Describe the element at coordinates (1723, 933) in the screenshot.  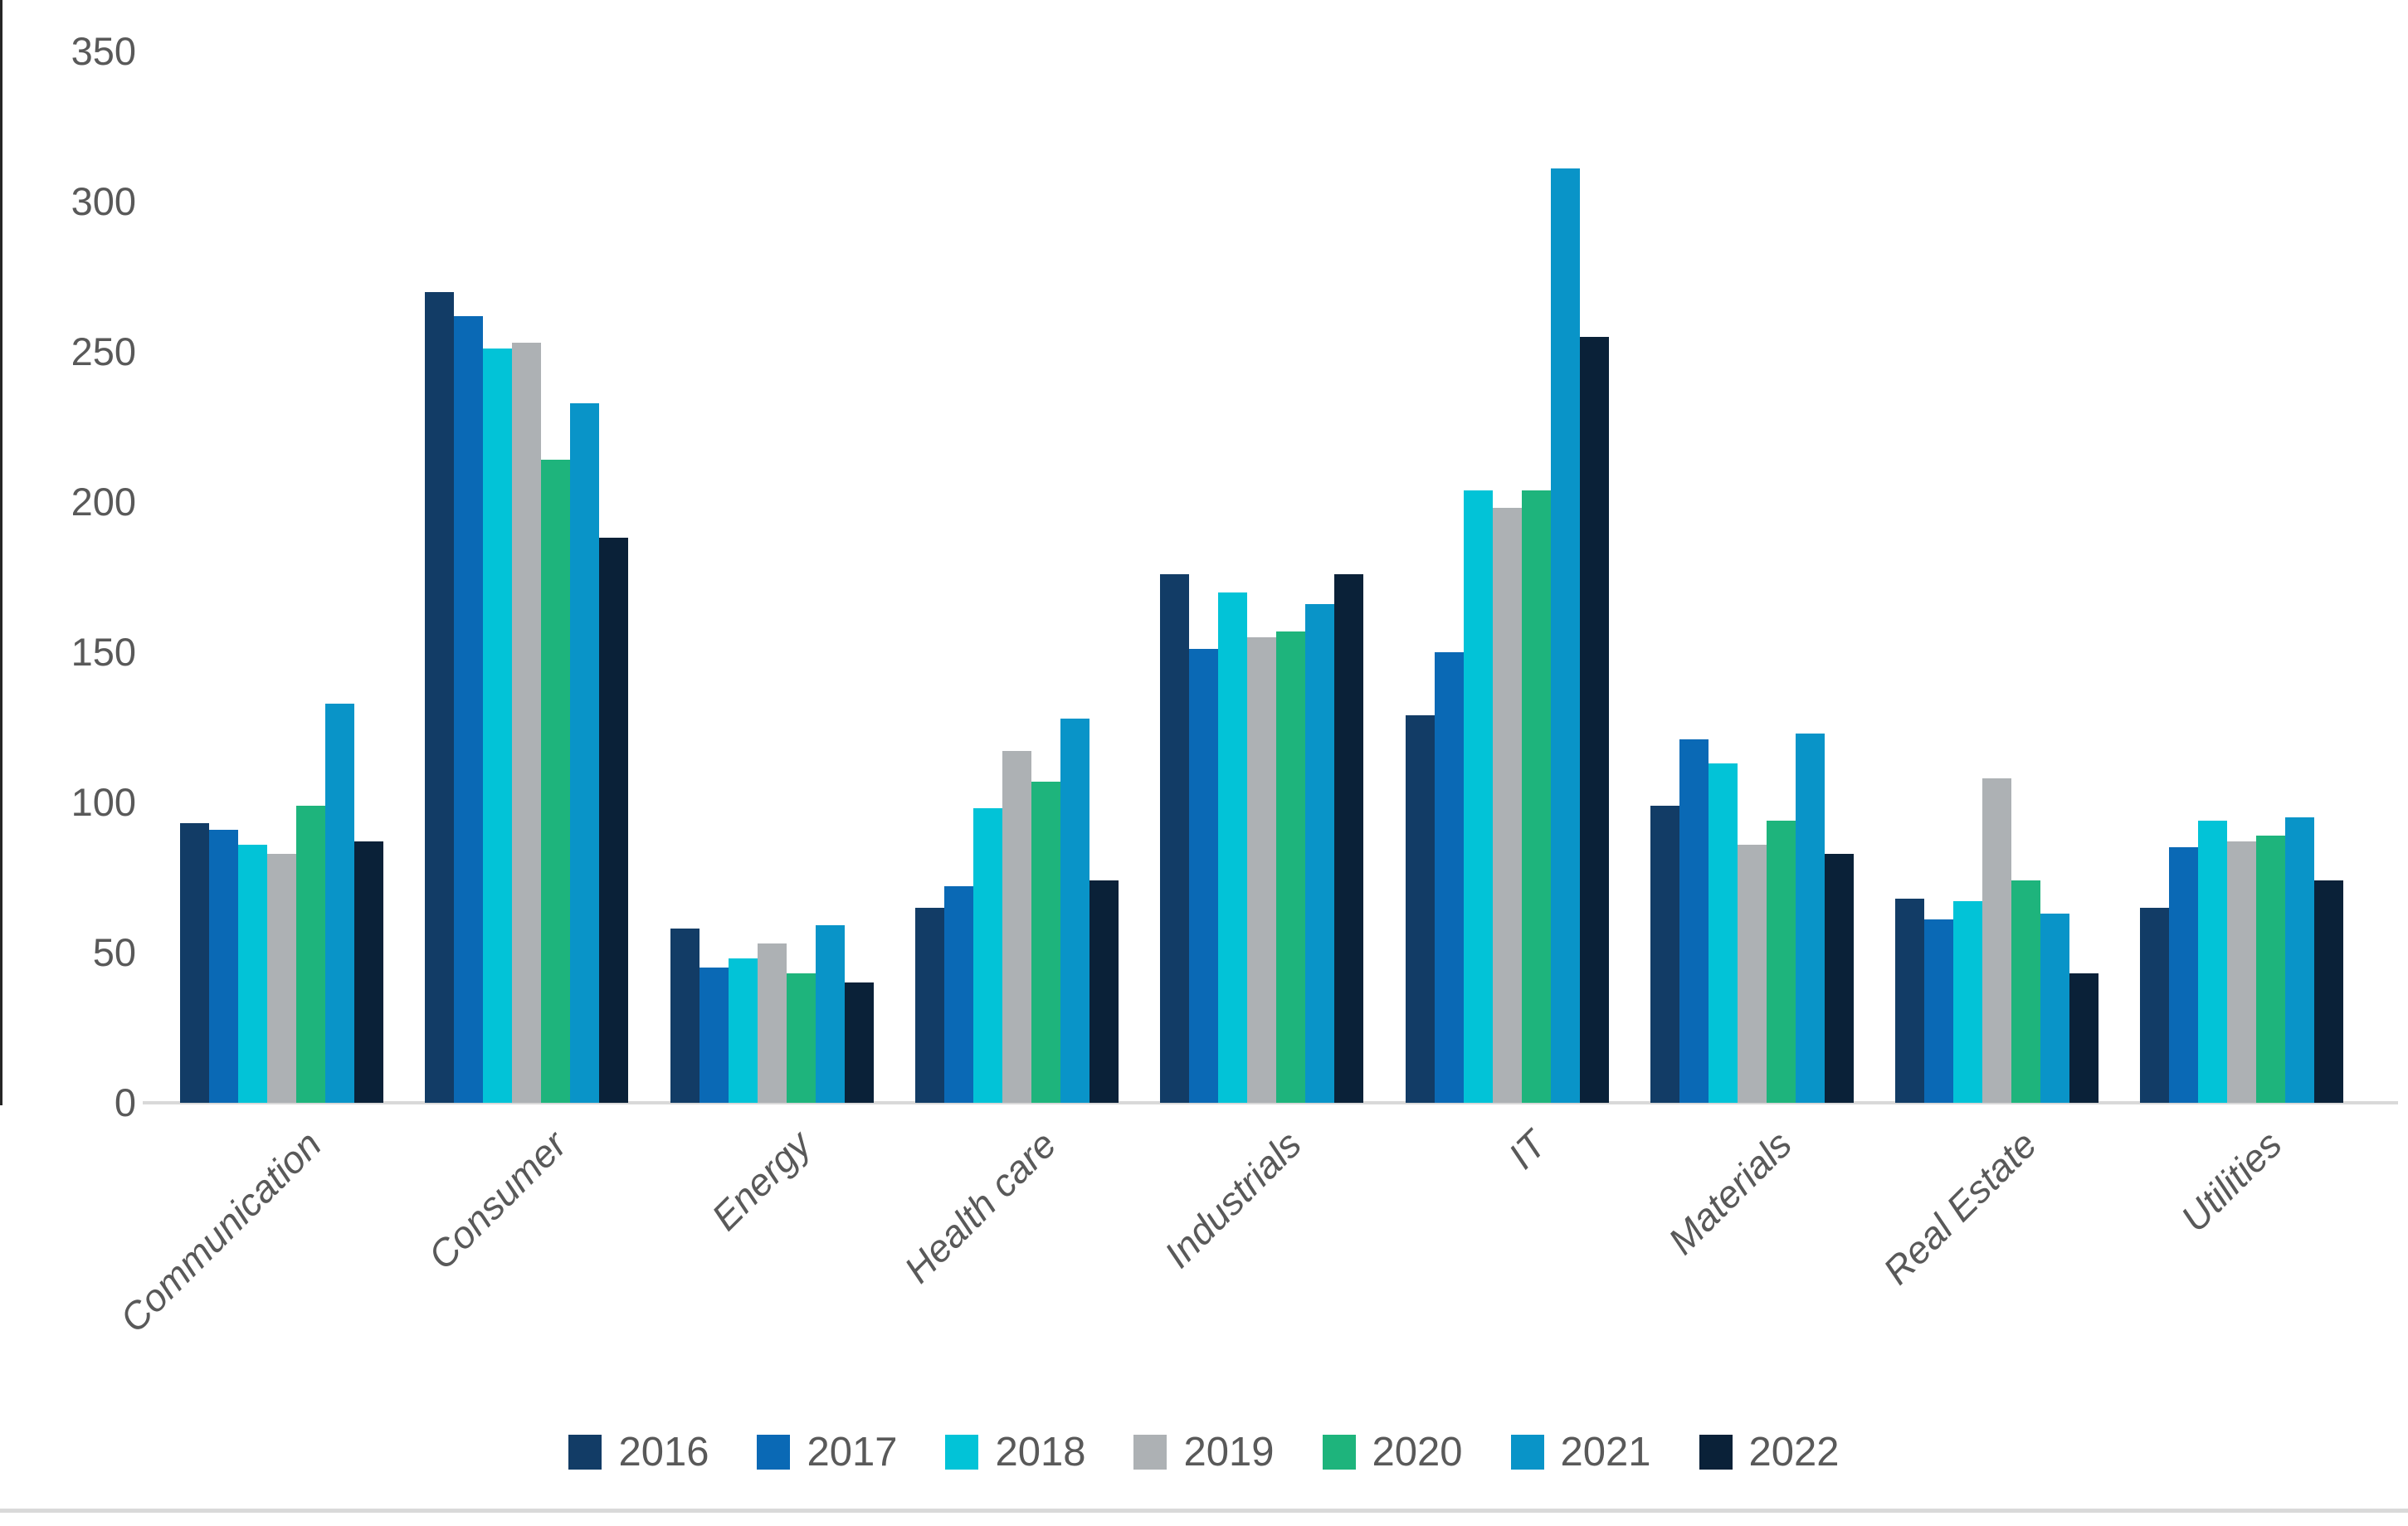
I see `bar-2018-materials` at that location.